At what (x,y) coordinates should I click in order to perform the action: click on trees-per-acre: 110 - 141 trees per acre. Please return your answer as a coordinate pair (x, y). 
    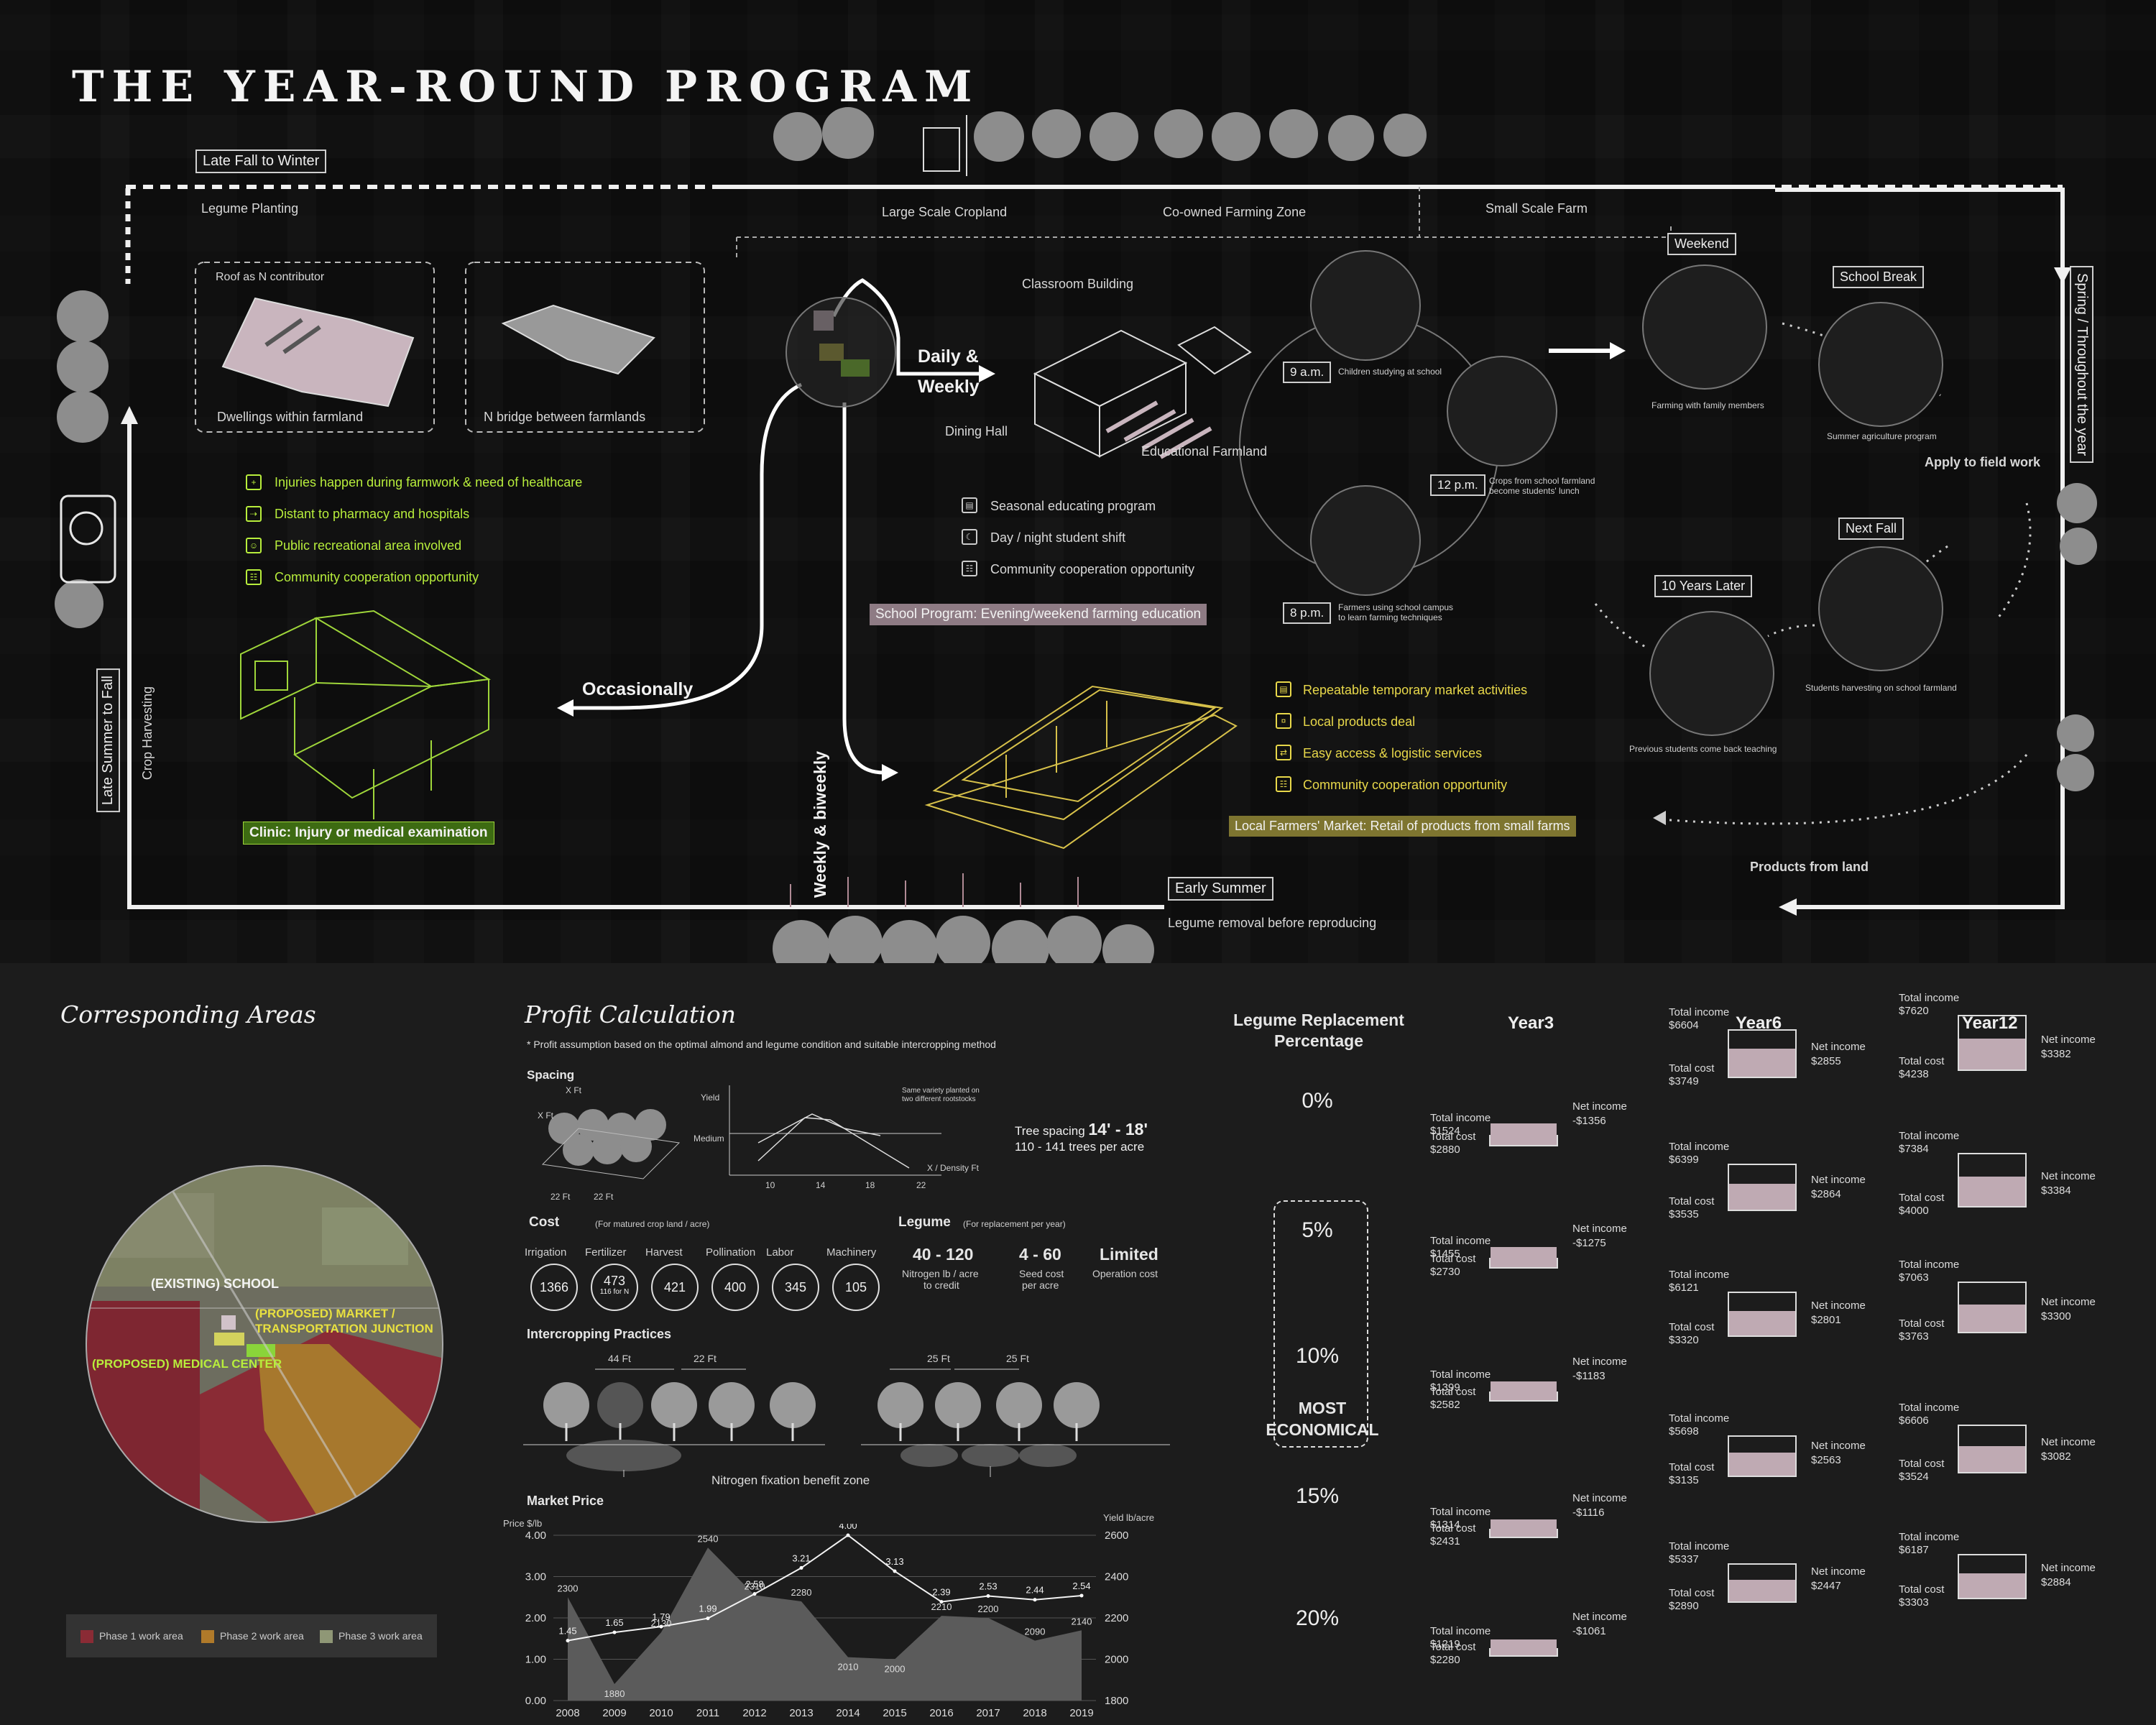
    Looking at the image, I should click on (1080, 1147).